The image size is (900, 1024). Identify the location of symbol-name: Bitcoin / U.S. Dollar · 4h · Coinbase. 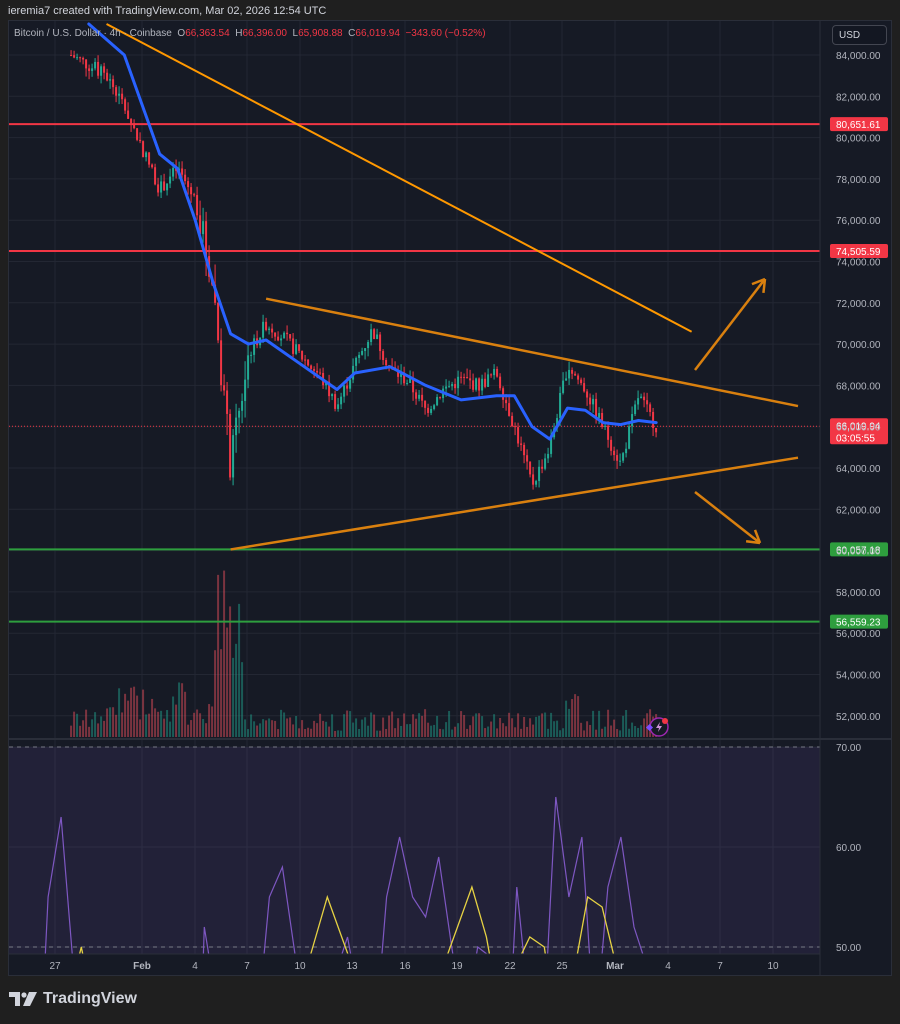
(93, 33).